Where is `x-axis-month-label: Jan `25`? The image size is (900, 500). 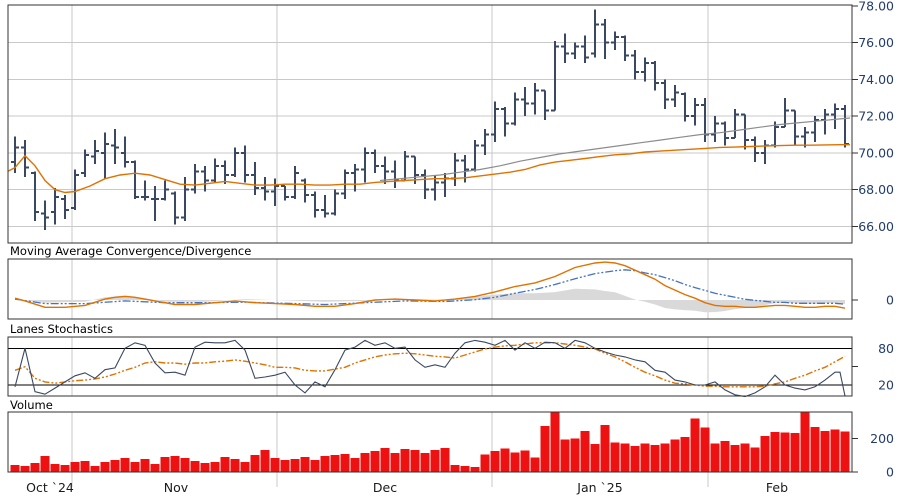 x-axis-month-label: Jan `25 is located at coordinates (599, 487).